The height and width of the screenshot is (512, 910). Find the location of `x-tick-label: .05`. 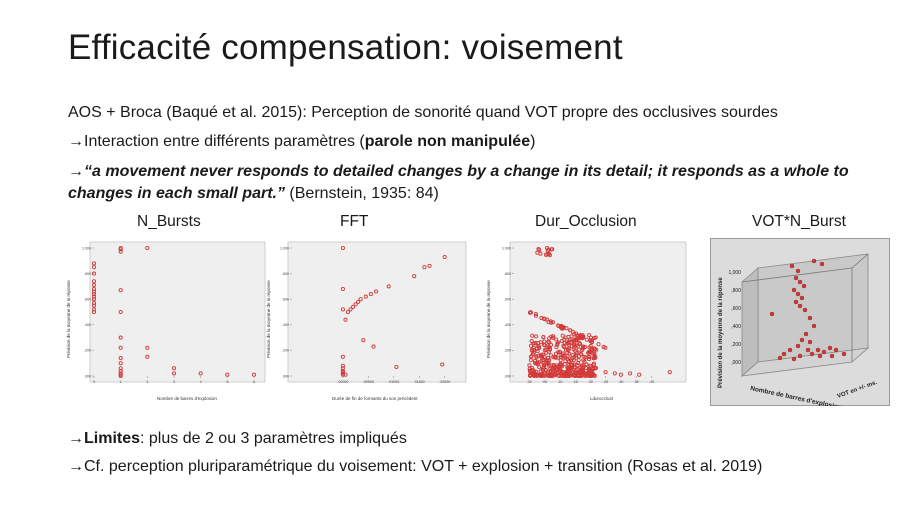

x-tick-label: .05 is located at coordinates (544, 382).